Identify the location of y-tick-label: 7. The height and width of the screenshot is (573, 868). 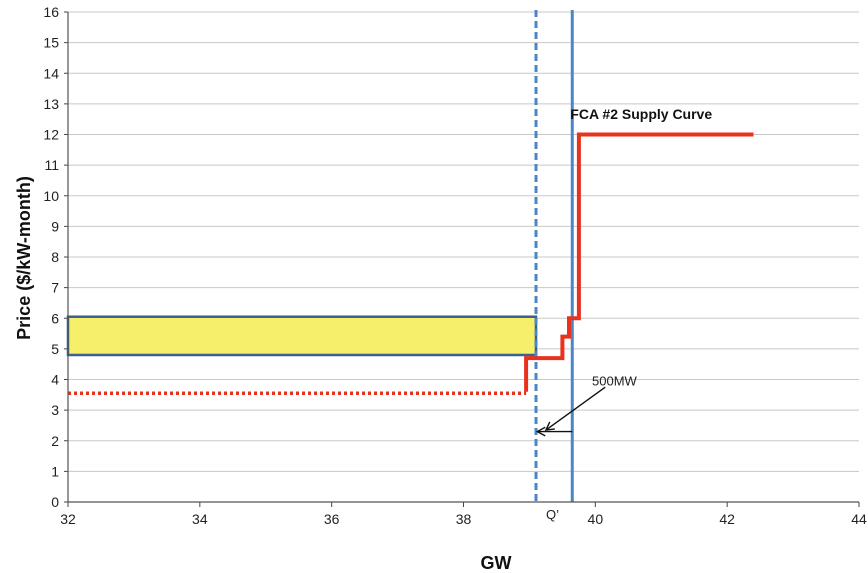
(55, 288).